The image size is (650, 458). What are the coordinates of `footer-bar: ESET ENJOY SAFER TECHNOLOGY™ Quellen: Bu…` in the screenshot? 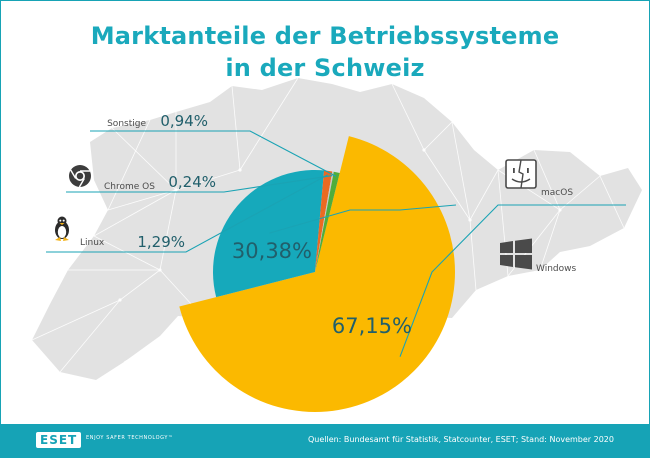 It's located at (325, 441).